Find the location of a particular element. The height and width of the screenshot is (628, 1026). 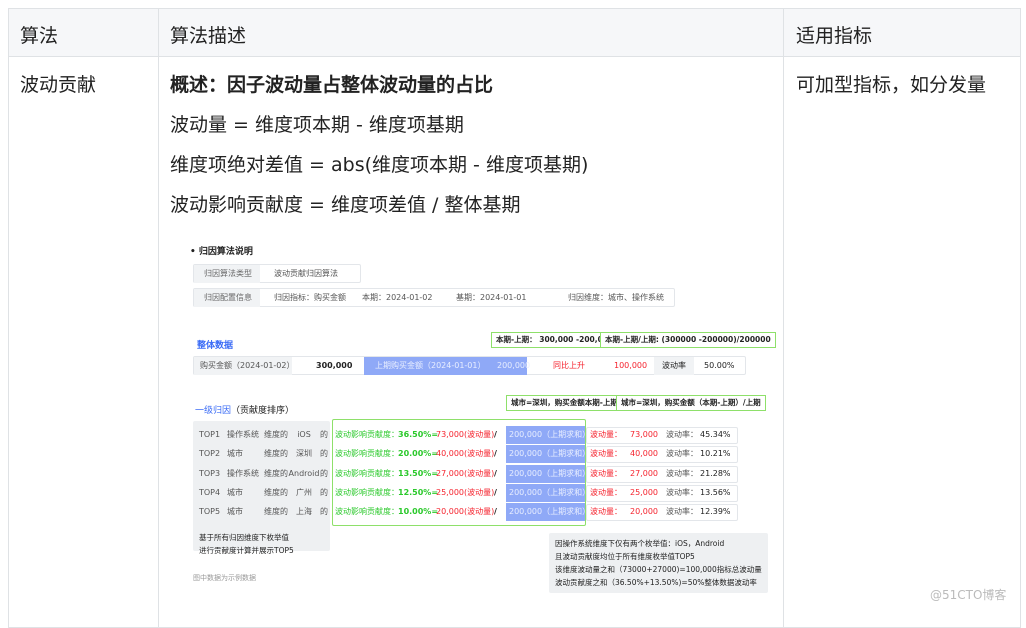

row-amount: 73,000(波动量) is located at coordinates (465, 434).